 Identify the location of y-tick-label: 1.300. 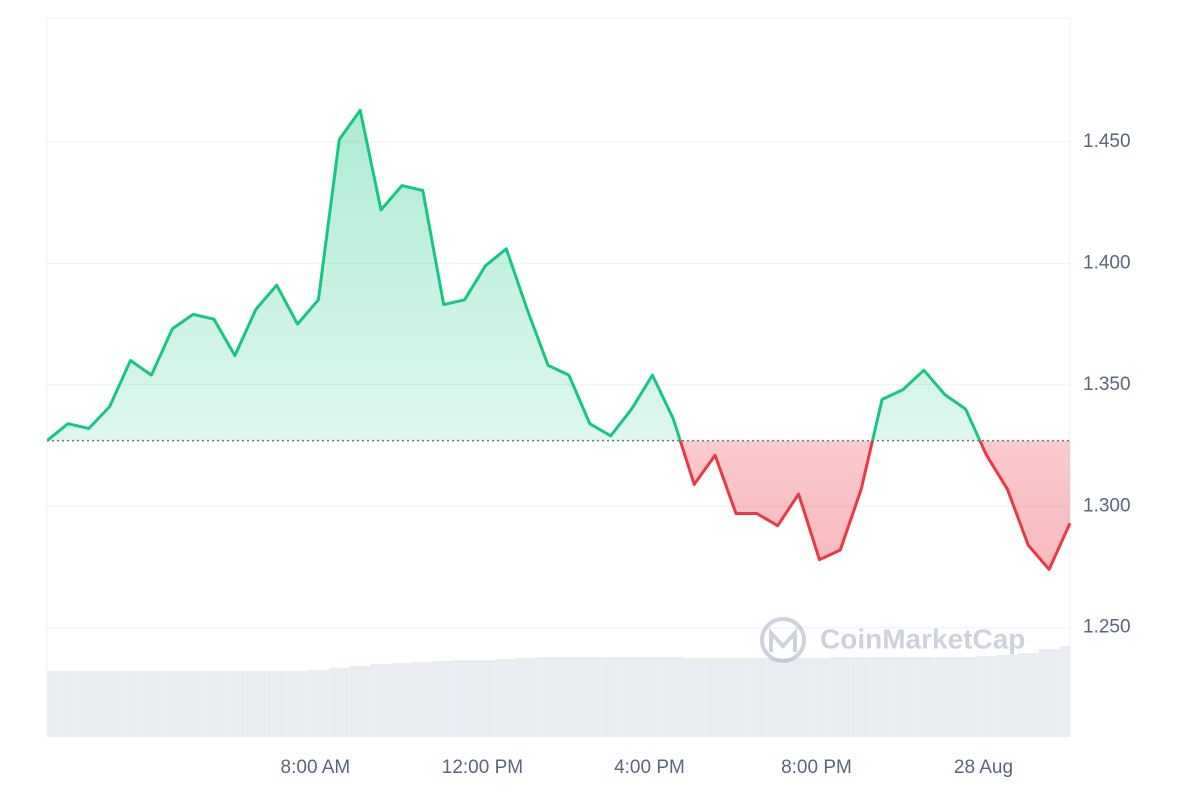
(1107, 505).